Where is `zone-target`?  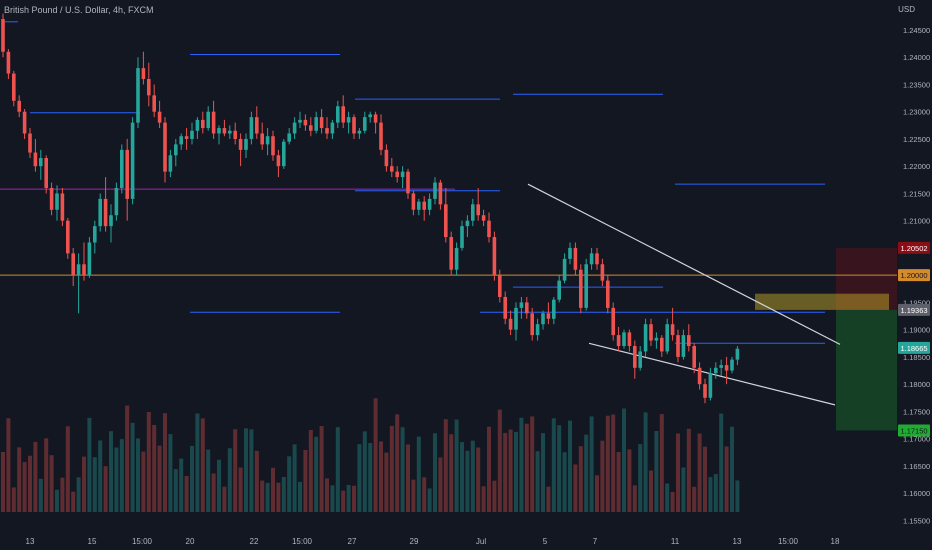 zone-target is located at coordinates (866, 370).